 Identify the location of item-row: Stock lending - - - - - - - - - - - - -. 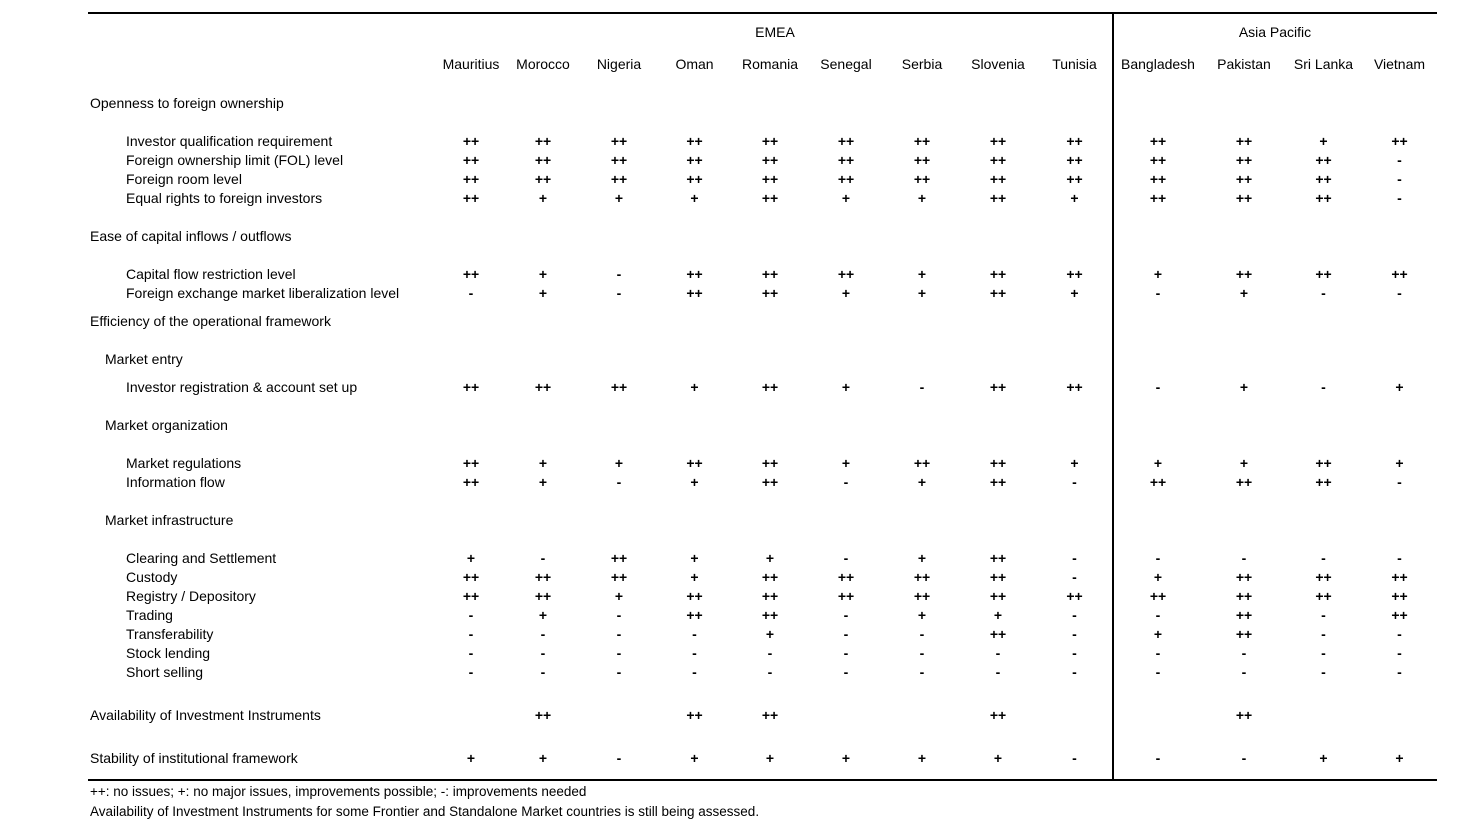
(762, 653).